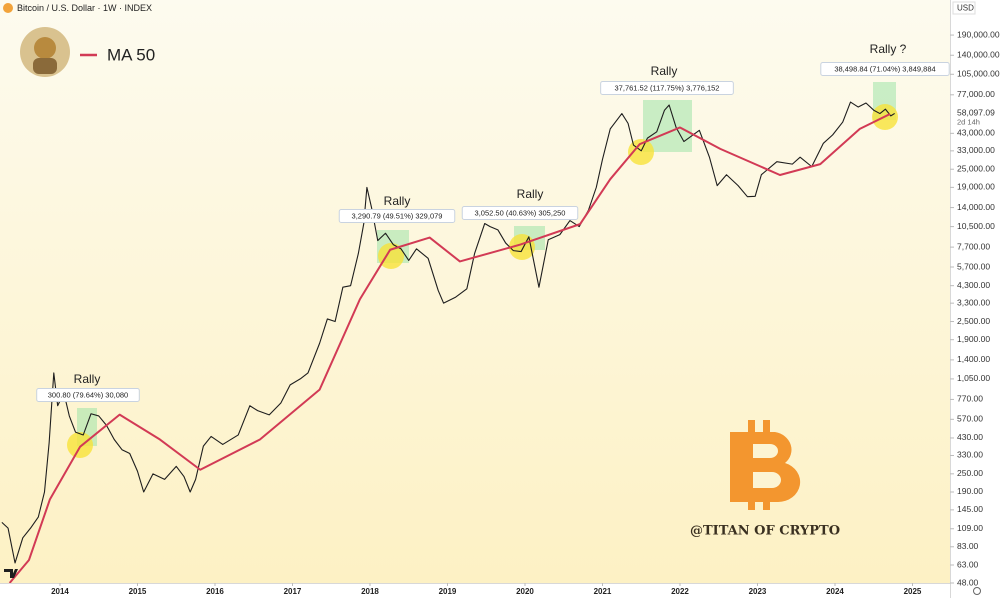  I want to click on x-tick-label: 2017, so click(293, 591).